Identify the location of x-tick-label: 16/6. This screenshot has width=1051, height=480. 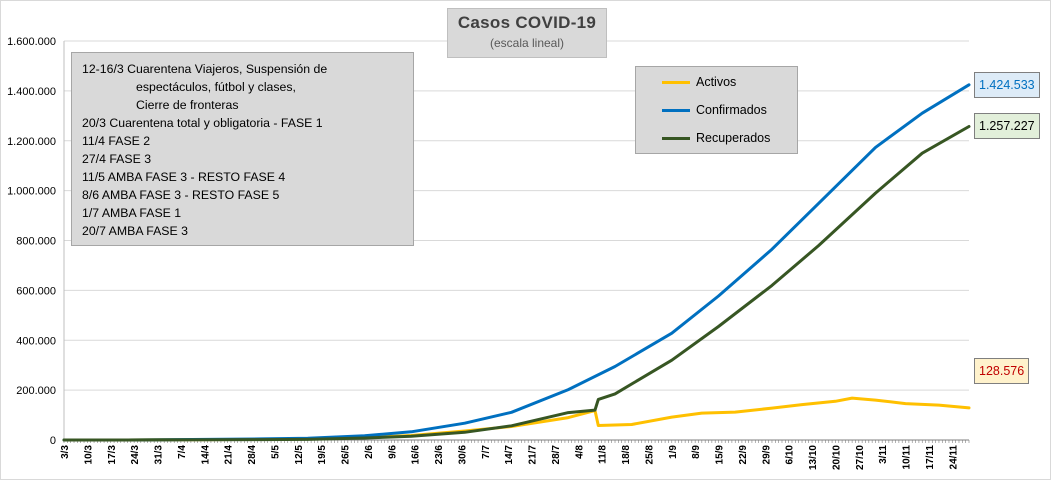
(416, 455).